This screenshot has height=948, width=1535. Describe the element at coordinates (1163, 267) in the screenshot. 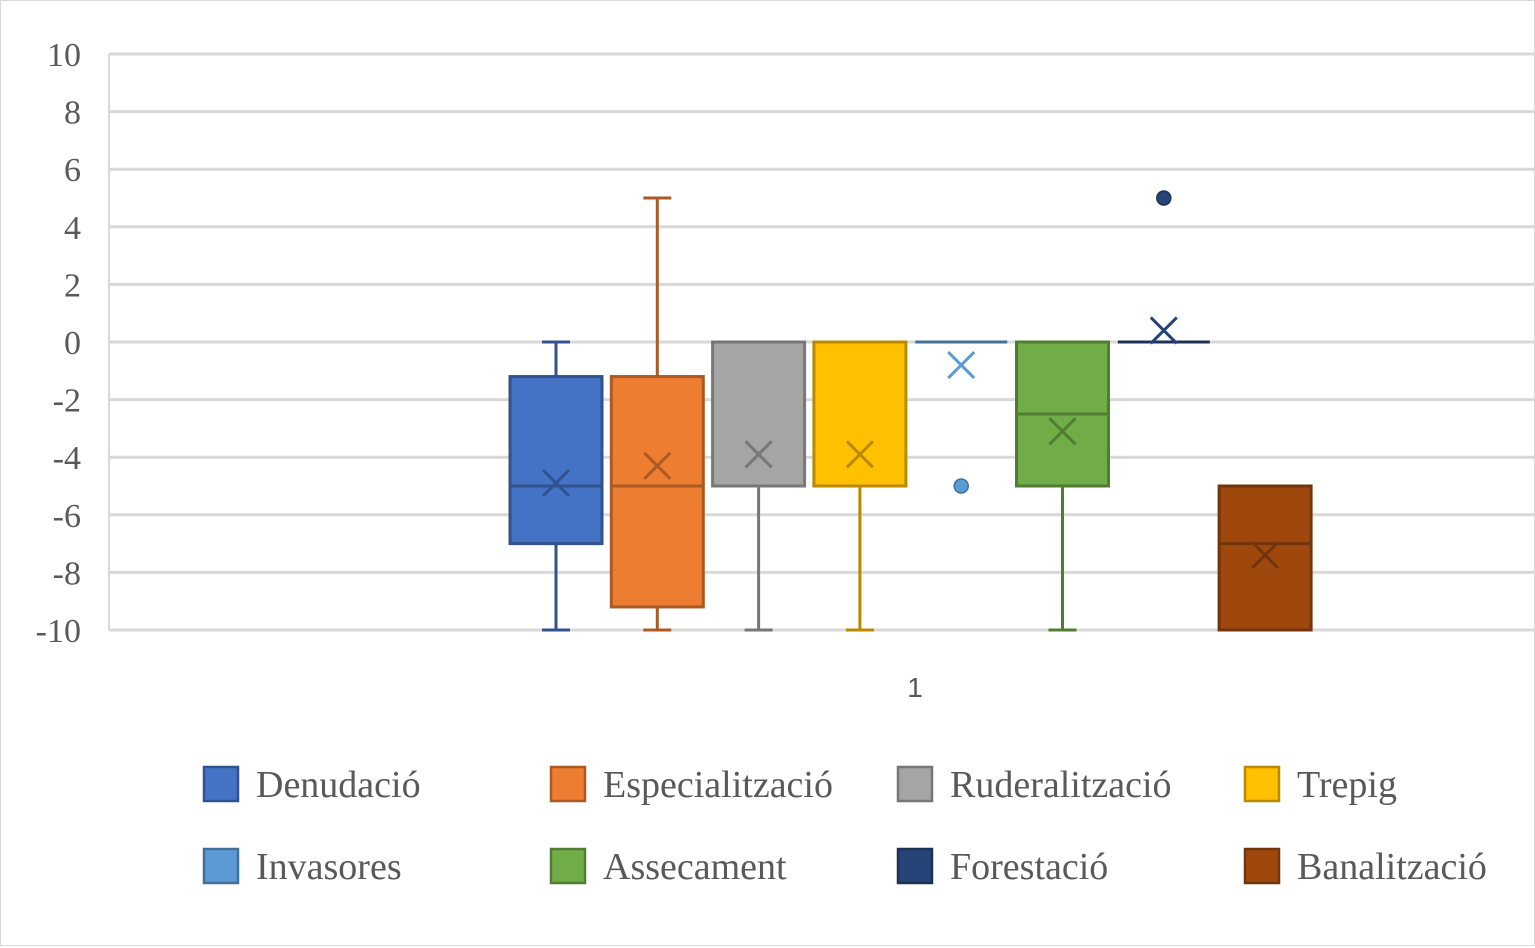

I see `box-forestació` at that location.